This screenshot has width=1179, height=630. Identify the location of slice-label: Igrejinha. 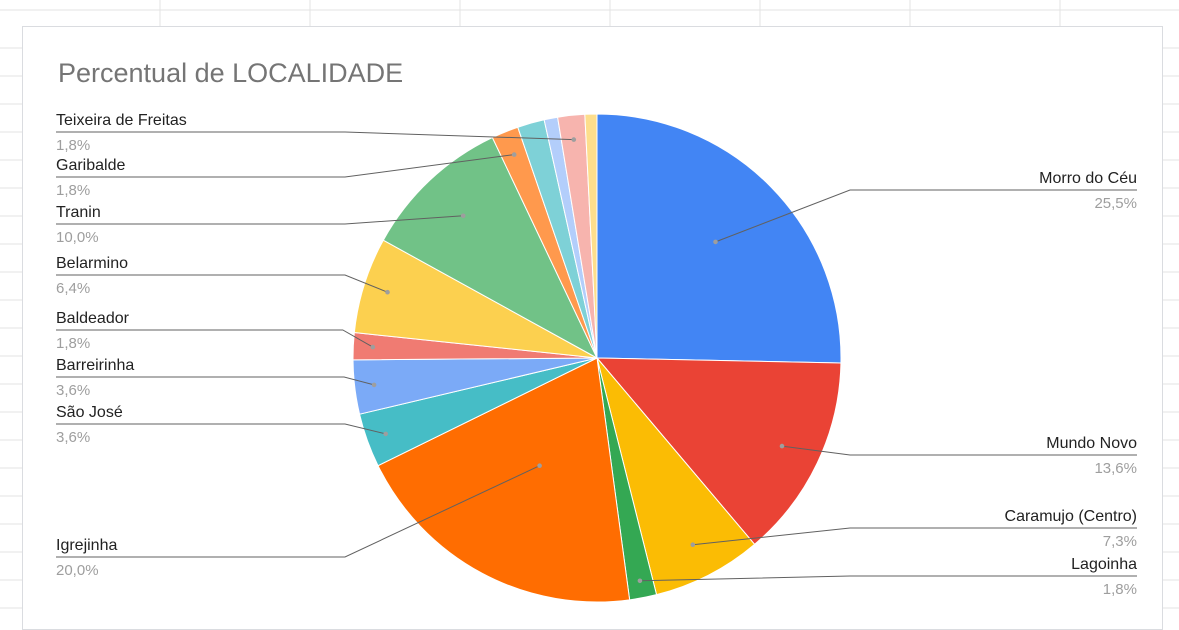
(86, 545).